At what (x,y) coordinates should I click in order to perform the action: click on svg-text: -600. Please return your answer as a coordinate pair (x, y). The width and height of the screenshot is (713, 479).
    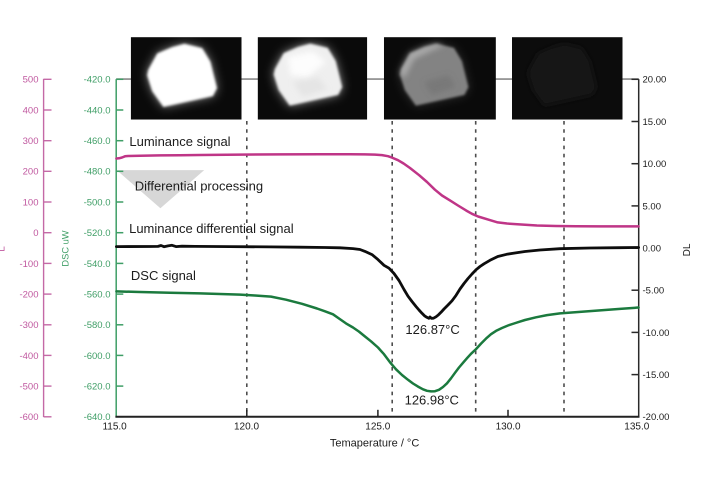
    Looking at the image, I should click on (28, 417).